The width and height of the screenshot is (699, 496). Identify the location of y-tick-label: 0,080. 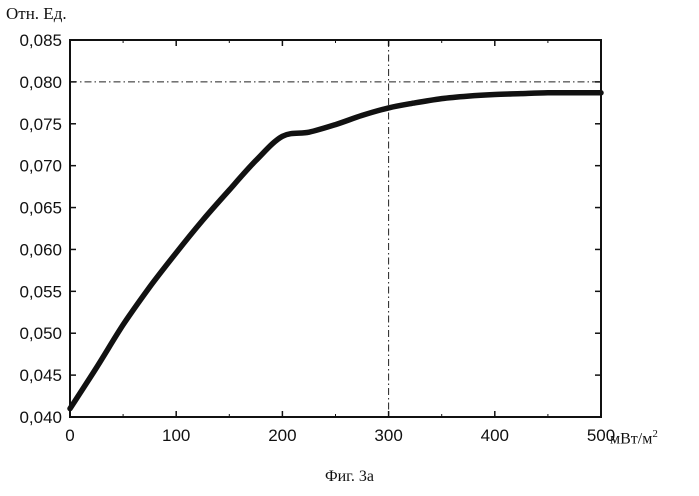
(40, 82).